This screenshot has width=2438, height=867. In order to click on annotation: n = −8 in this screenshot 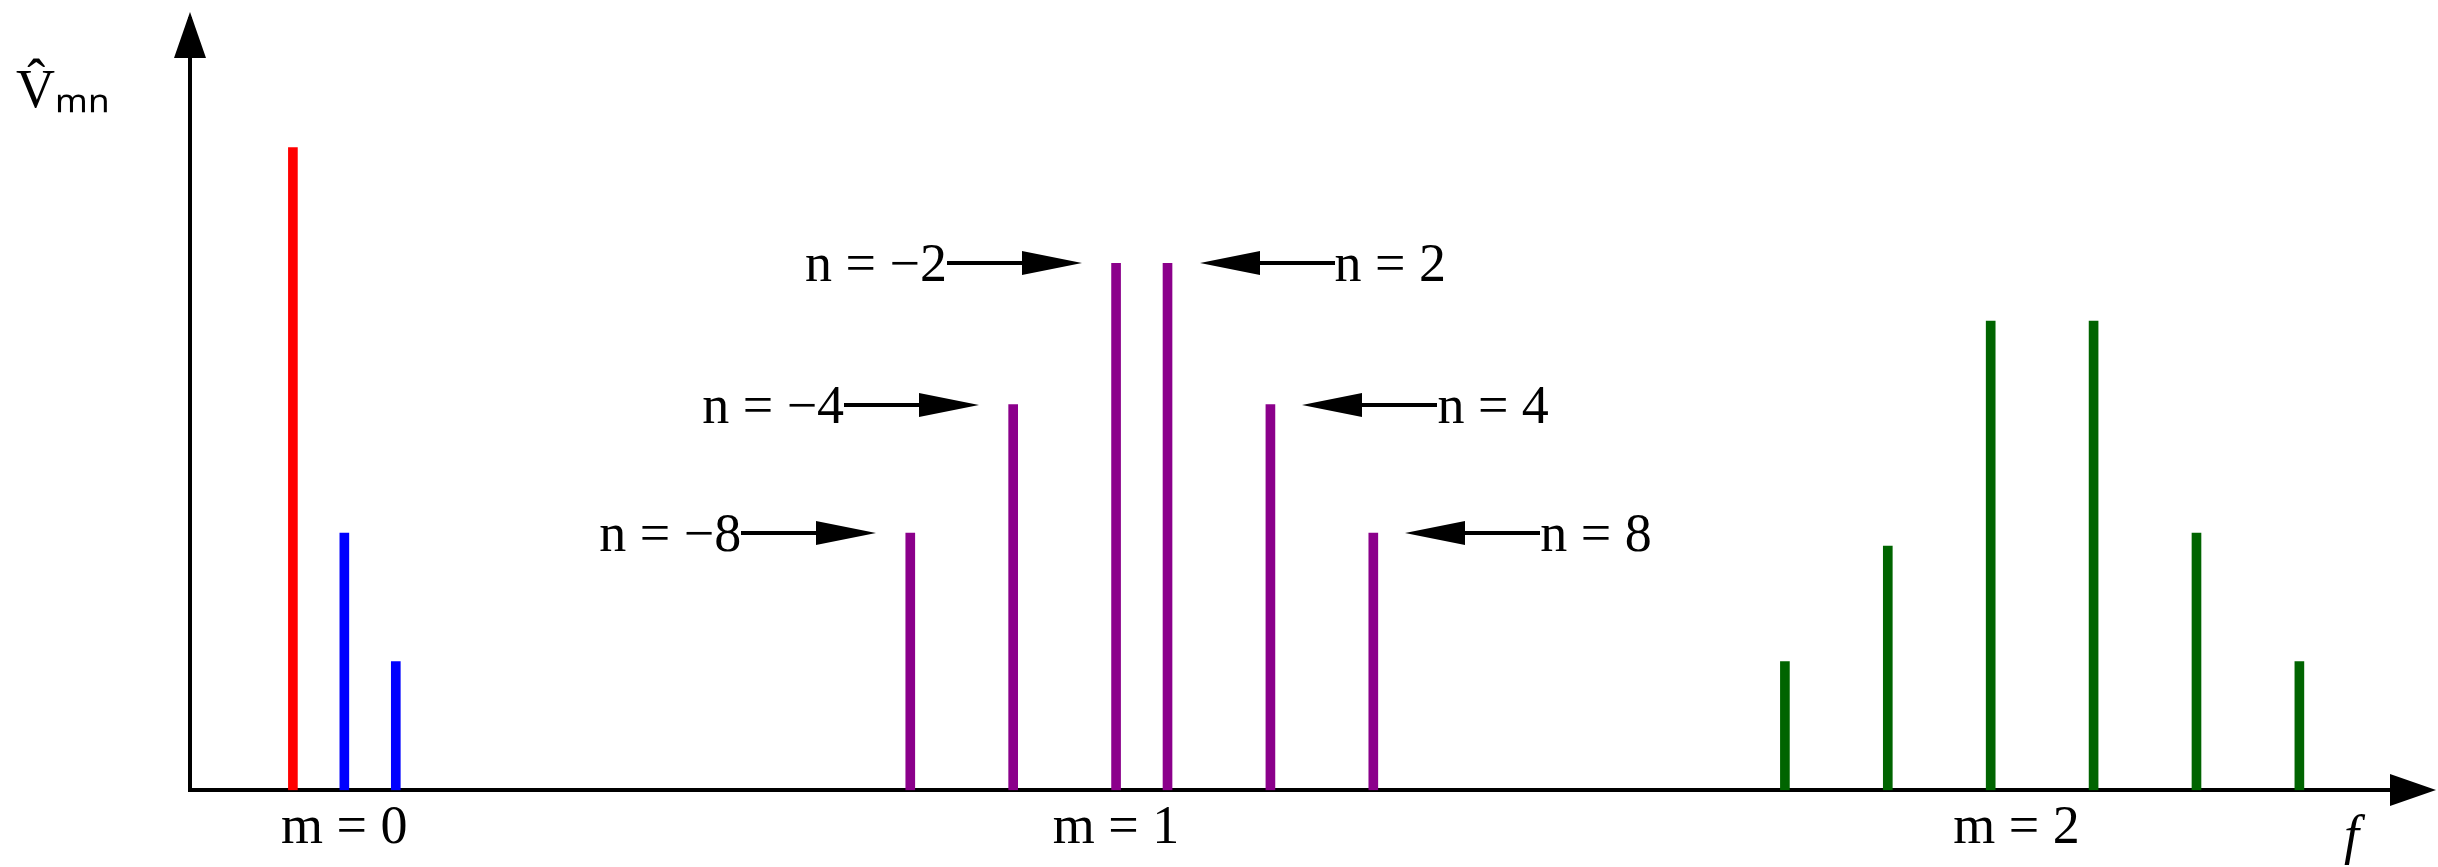, I will do `click(670, 533)`.